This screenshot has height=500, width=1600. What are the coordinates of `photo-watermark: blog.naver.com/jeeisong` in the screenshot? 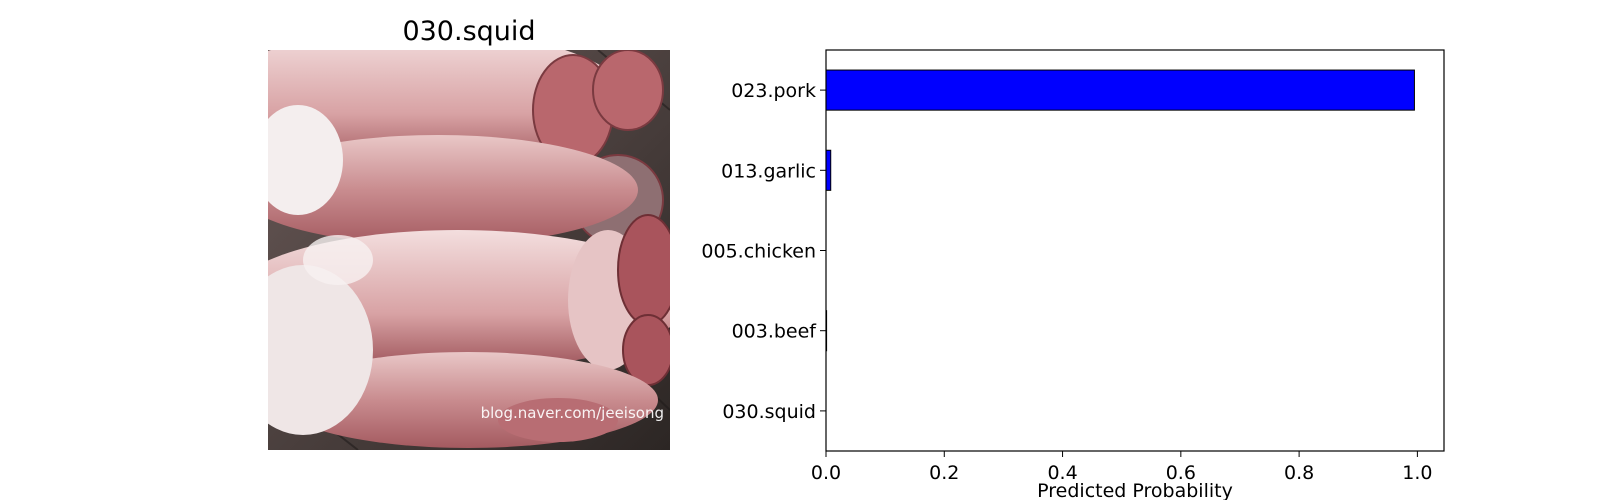 It's located at (572, 413).